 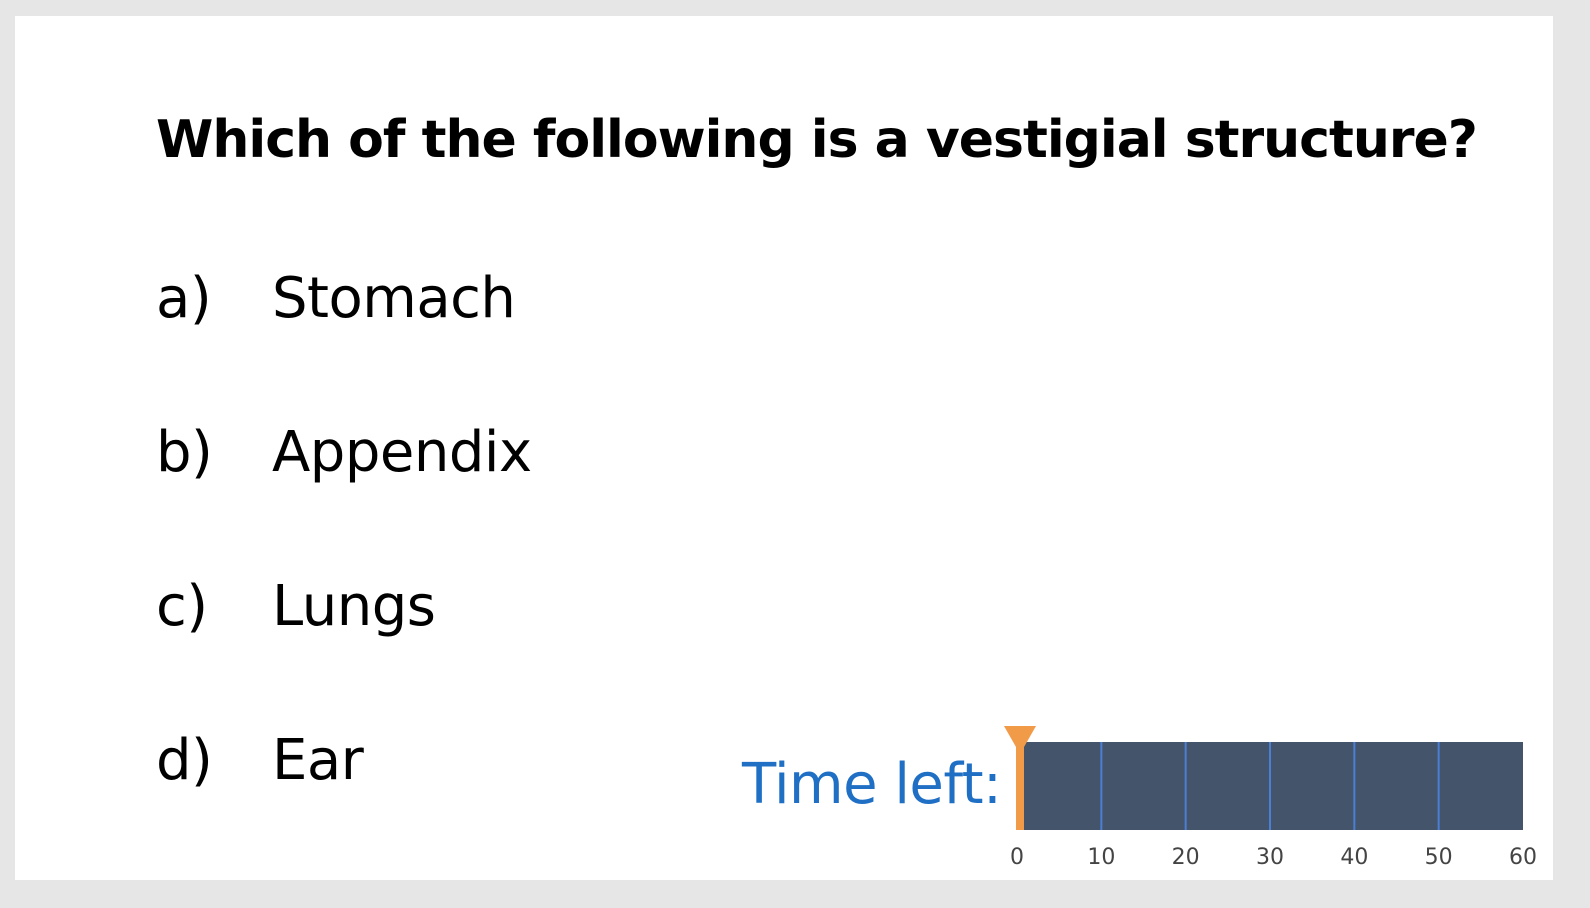 I want to click on timer-marker-line, so click(x=1020, y=784).